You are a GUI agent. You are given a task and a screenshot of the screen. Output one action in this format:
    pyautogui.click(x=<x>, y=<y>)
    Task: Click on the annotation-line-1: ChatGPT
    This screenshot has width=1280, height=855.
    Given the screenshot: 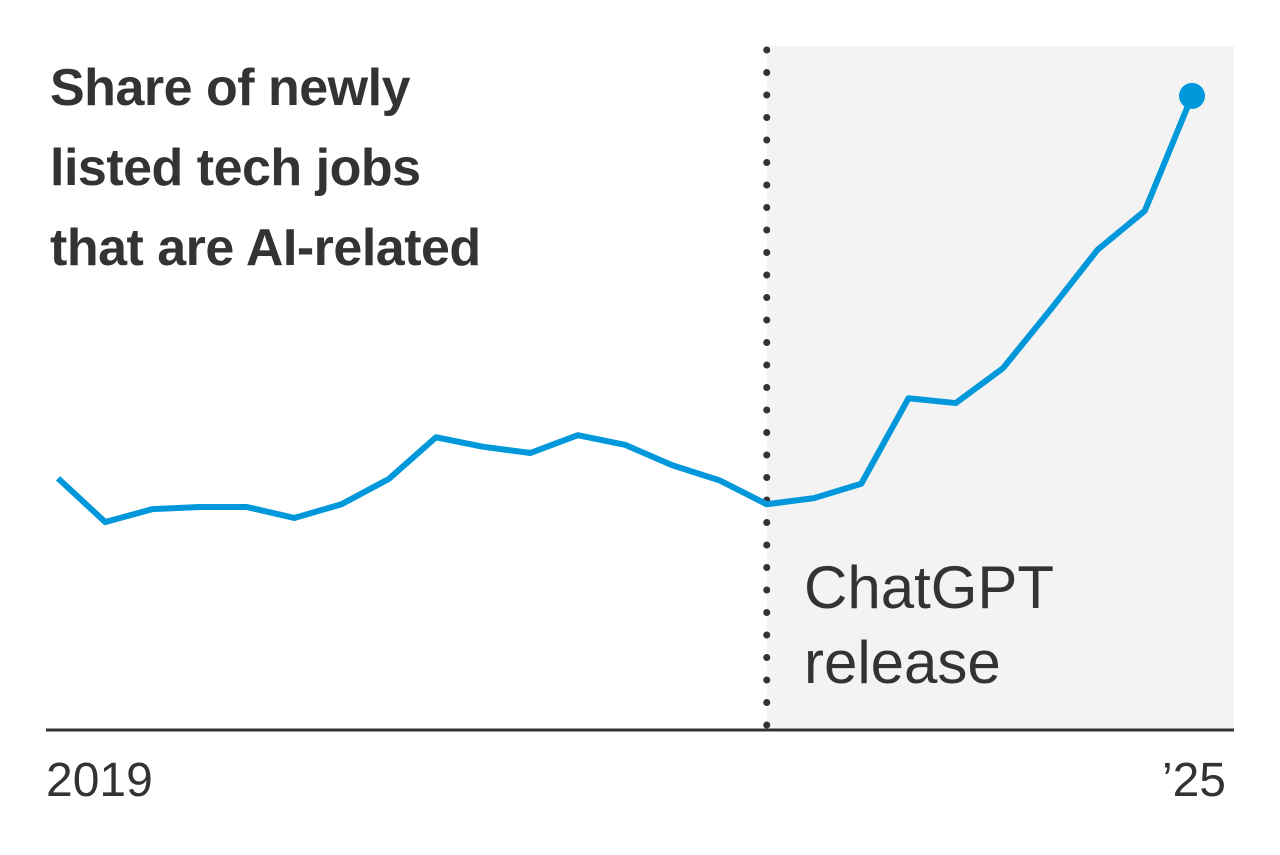 What is the action you would take?
    pyautogui.click(x=929, y=587)
    